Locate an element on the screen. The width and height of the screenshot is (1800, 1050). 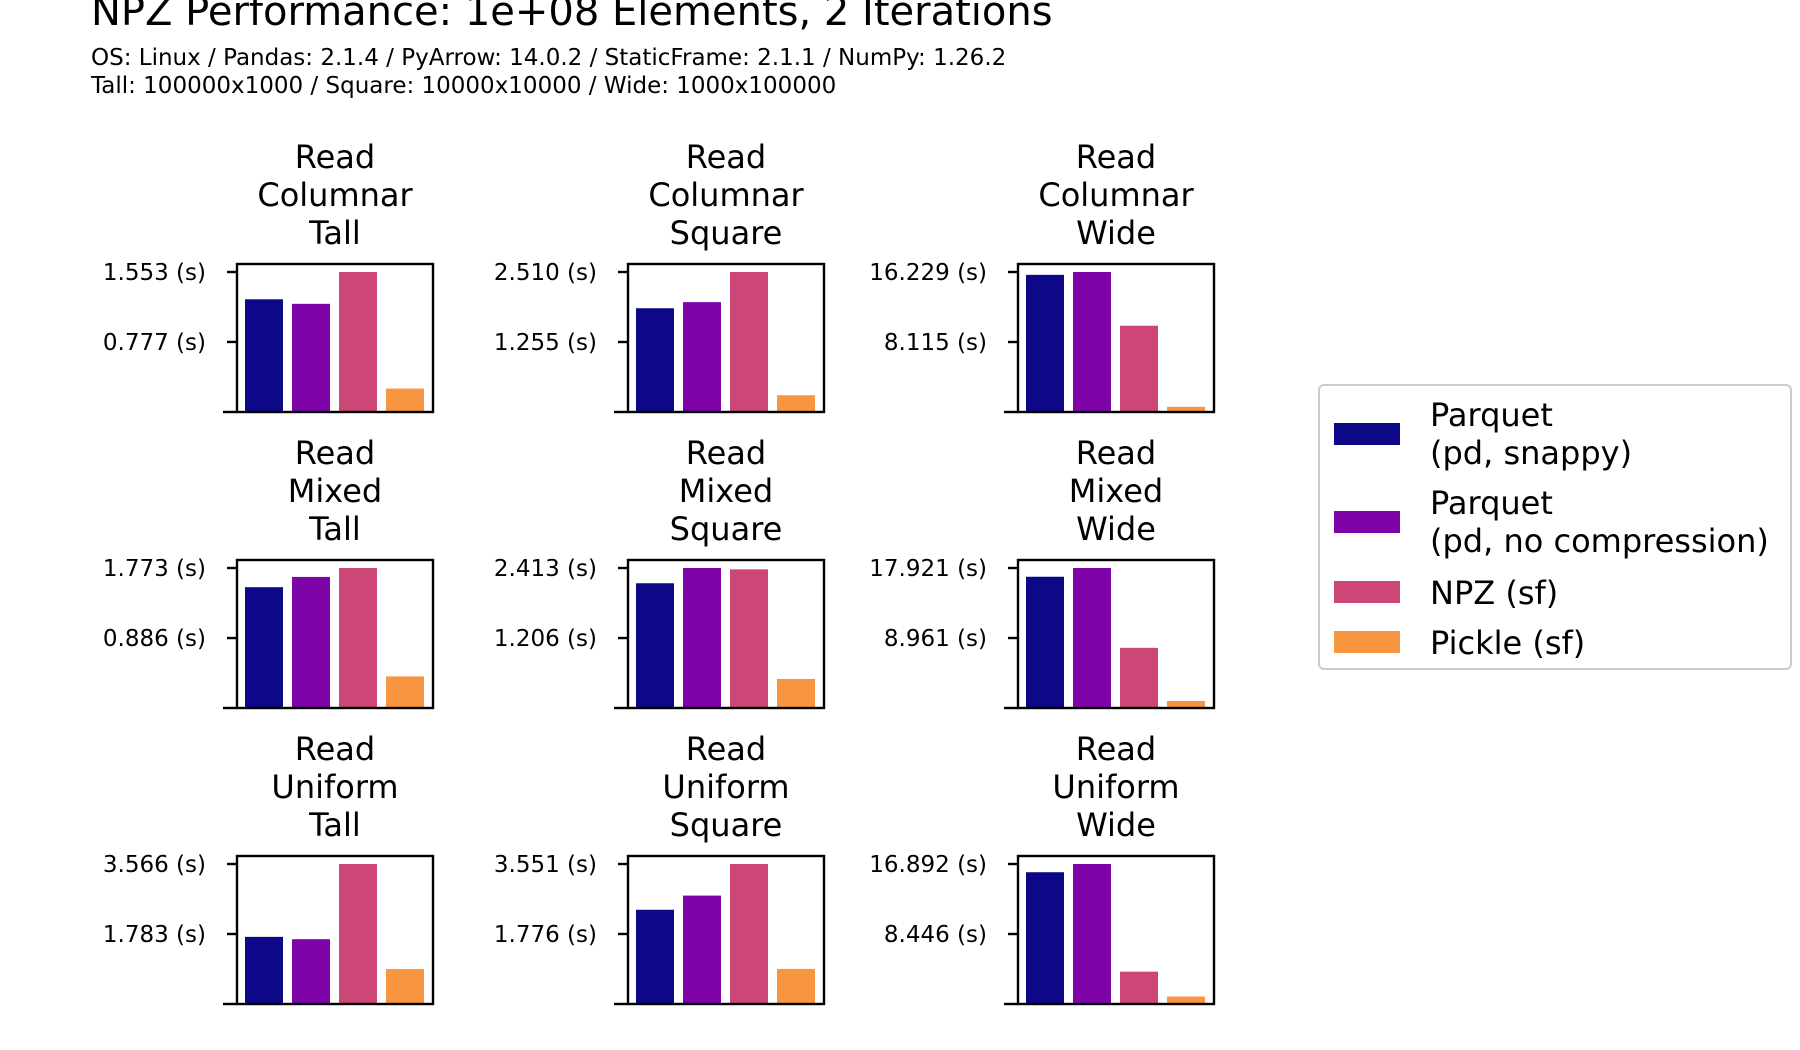
y-tick-label: 8.446 (s) is located at coordinates (935, 935).